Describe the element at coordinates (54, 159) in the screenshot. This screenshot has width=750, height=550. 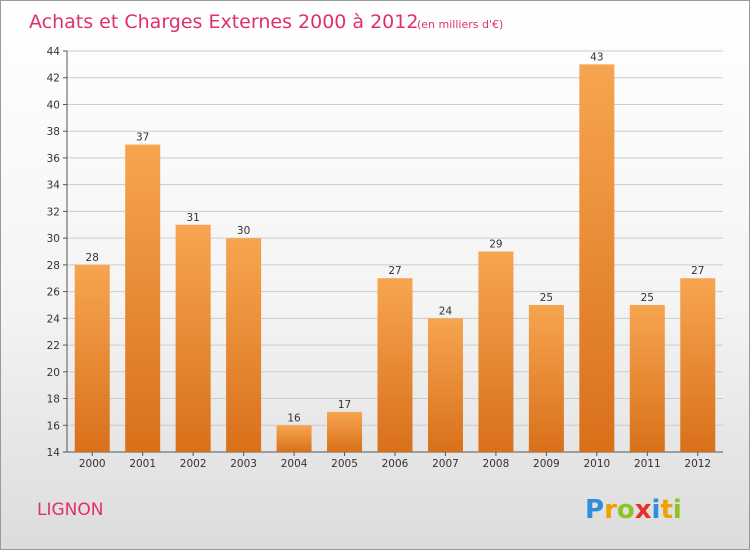
I see `y-tick-label: 36` at that location.